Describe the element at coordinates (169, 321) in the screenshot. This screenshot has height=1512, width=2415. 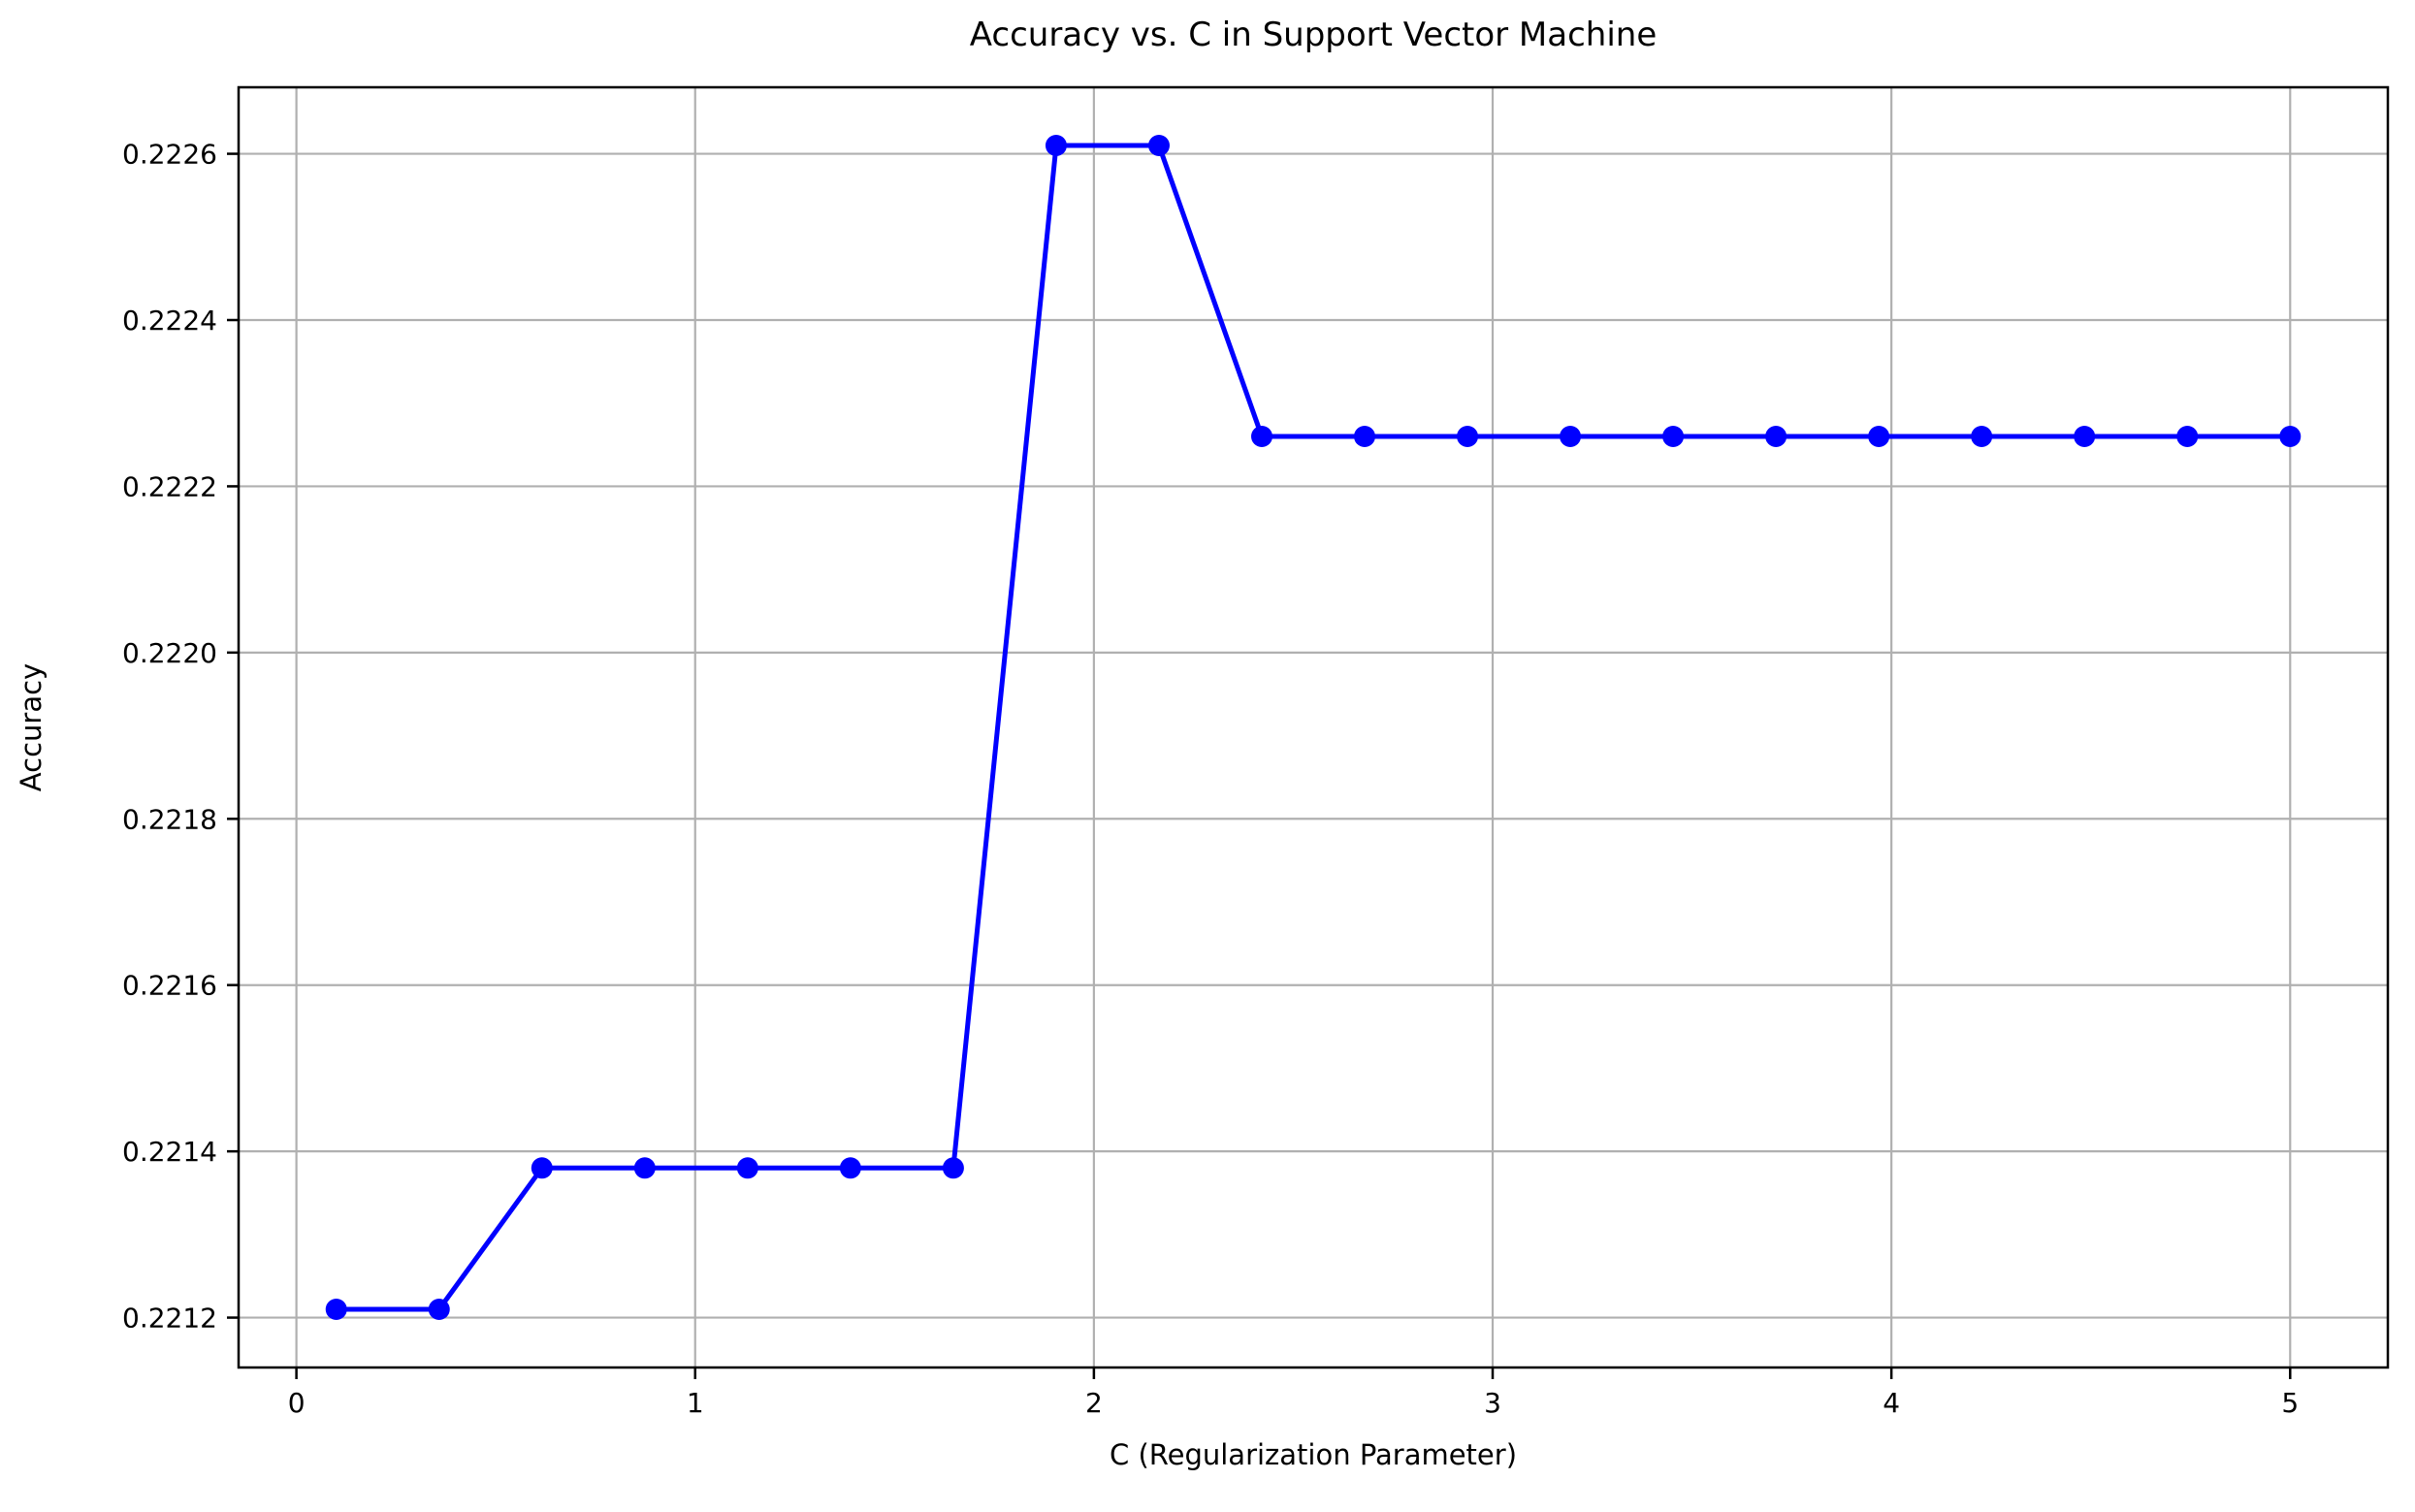
I see `y-tick-label: 0.2224` at that location.